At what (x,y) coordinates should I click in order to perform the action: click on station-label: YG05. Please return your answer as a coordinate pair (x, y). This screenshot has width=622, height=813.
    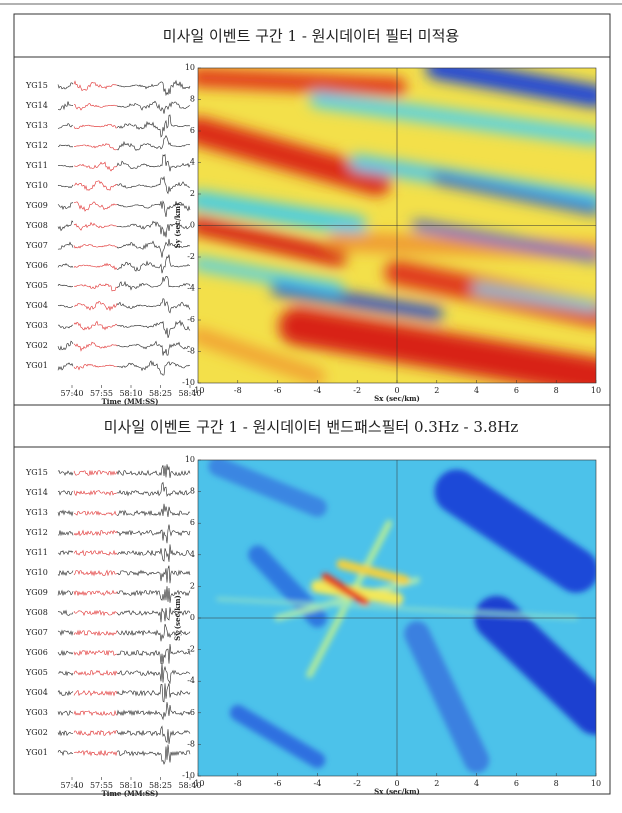
    Looking at the image, I should click on (36, 672).